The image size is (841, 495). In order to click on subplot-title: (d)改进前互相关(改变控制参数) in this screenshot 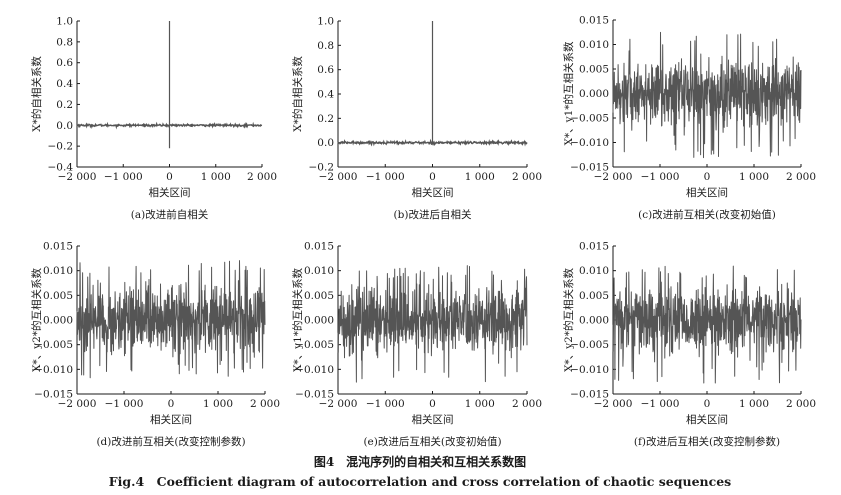, I will do `click(170, 441)`.